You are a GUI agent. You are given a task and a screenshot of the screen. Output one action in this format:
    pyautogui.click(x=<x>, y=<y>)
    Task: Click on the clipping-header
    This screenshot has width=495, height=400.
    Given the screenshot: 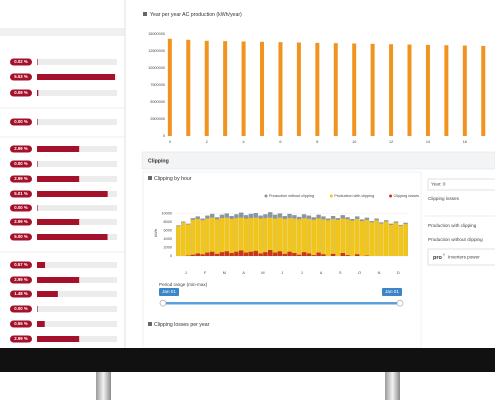 What is the action you would take?
    pyautogui.click(x=318, y=160)
    